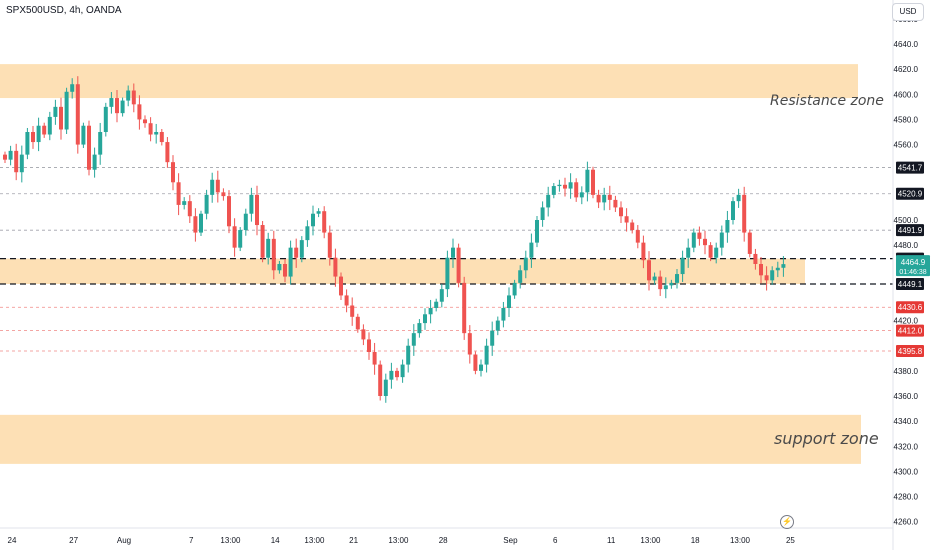 The image size is (932, 550). What do you see at coordinates (906, 371) in the screenshot?
I see `price-tick-label: 4380.0` at bounding box center [906, 371].